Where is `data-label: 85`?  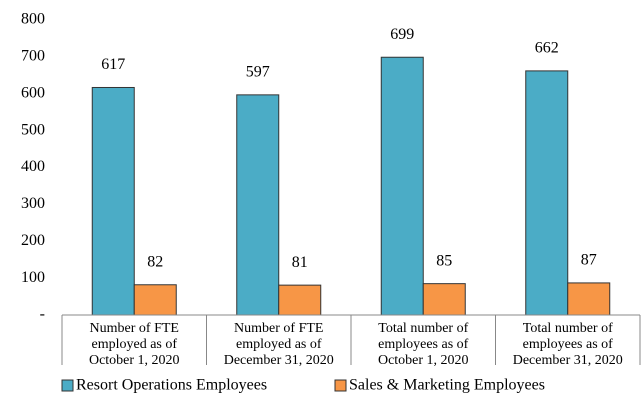
data-label: 85 is located at coordinates (444, 260).